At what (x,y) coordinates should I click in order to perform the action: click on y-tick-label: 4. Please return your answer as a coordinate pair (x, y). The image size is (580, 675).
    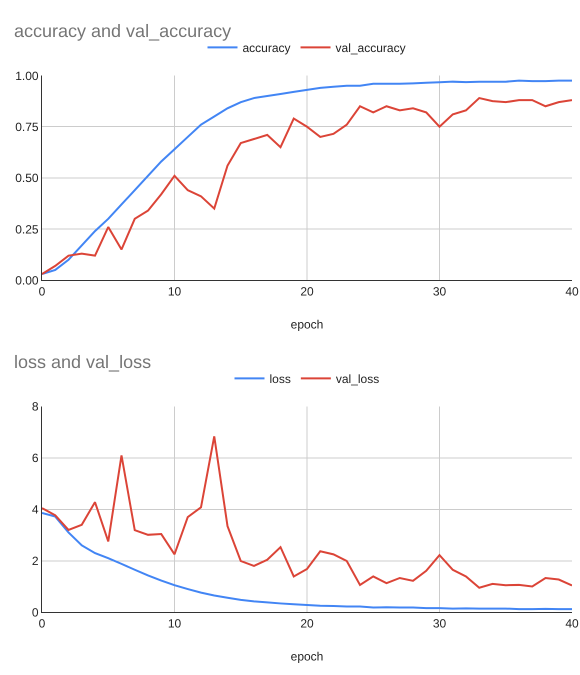
    Looking at the image, I should click on (35, 509).